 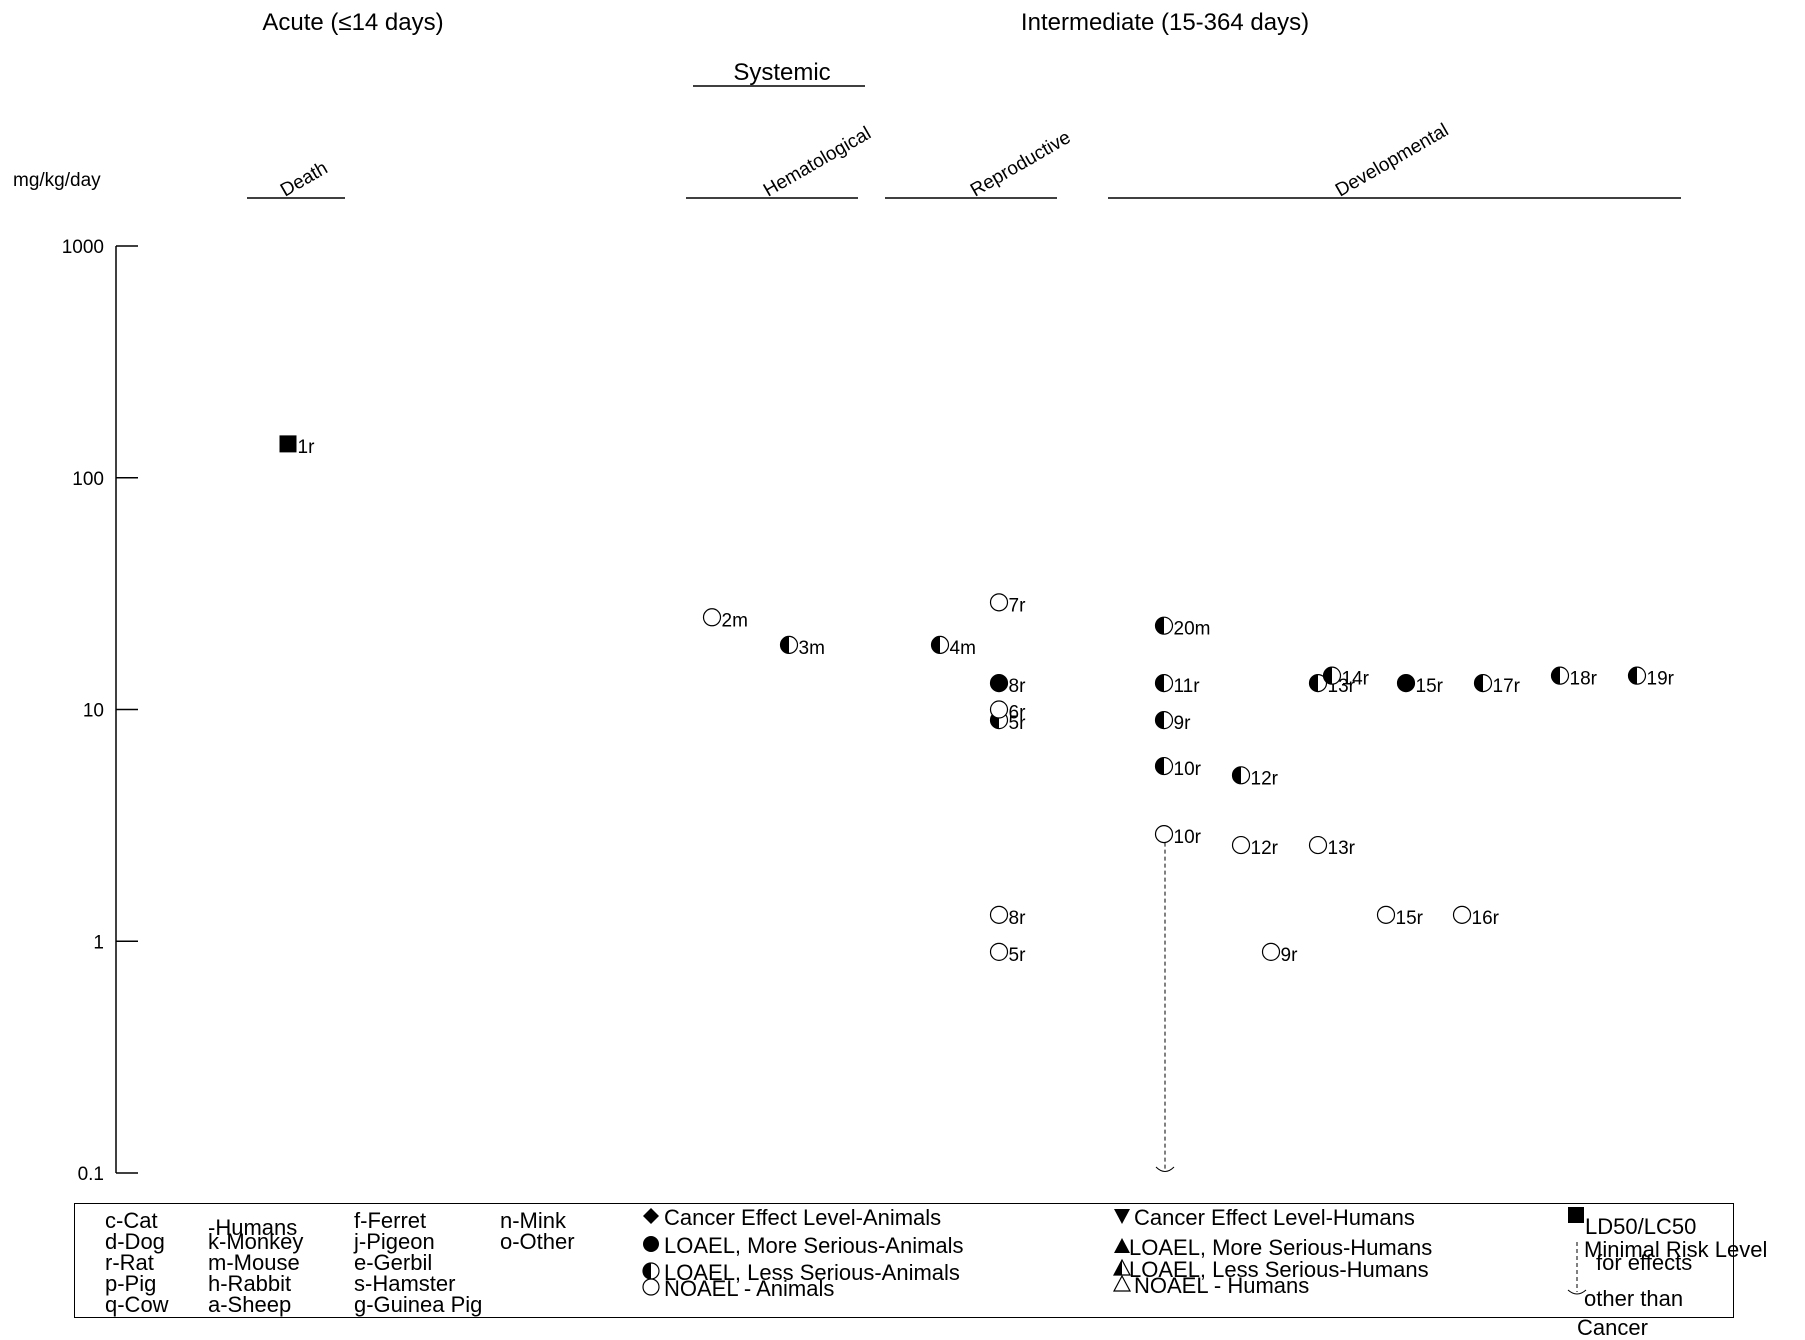 I want to click on data-point: 15r, so click(x=1420, y=685).